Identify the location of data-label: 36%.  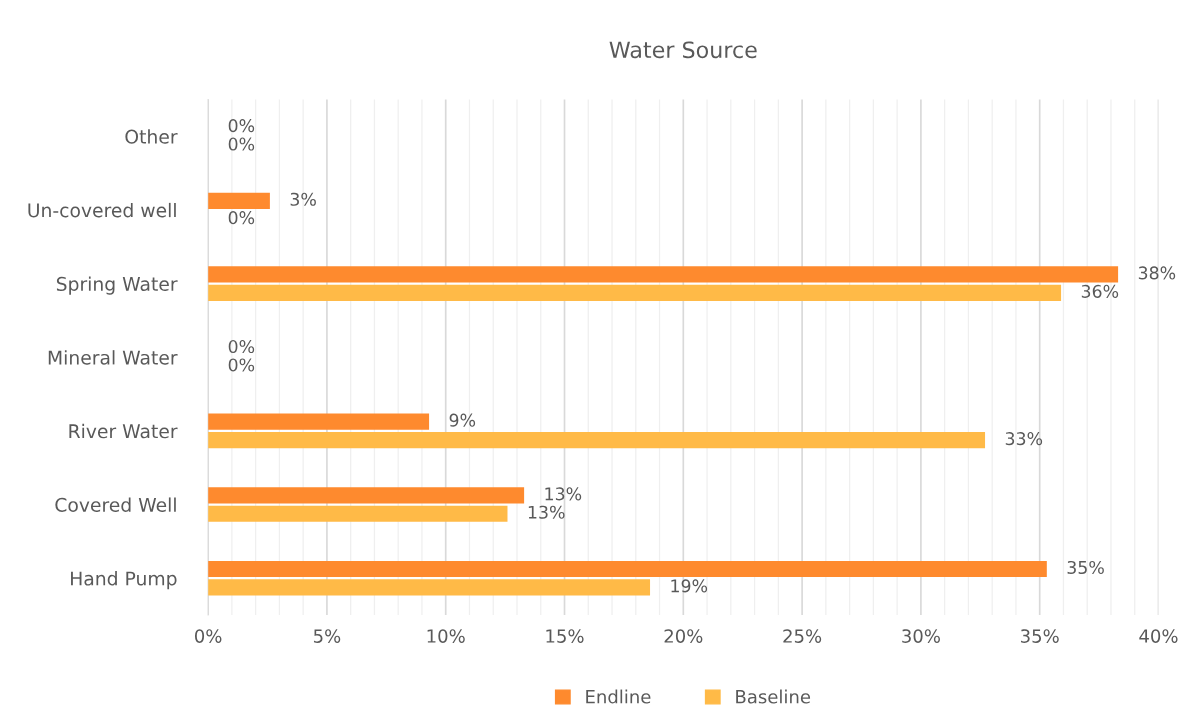
(1100, 291).